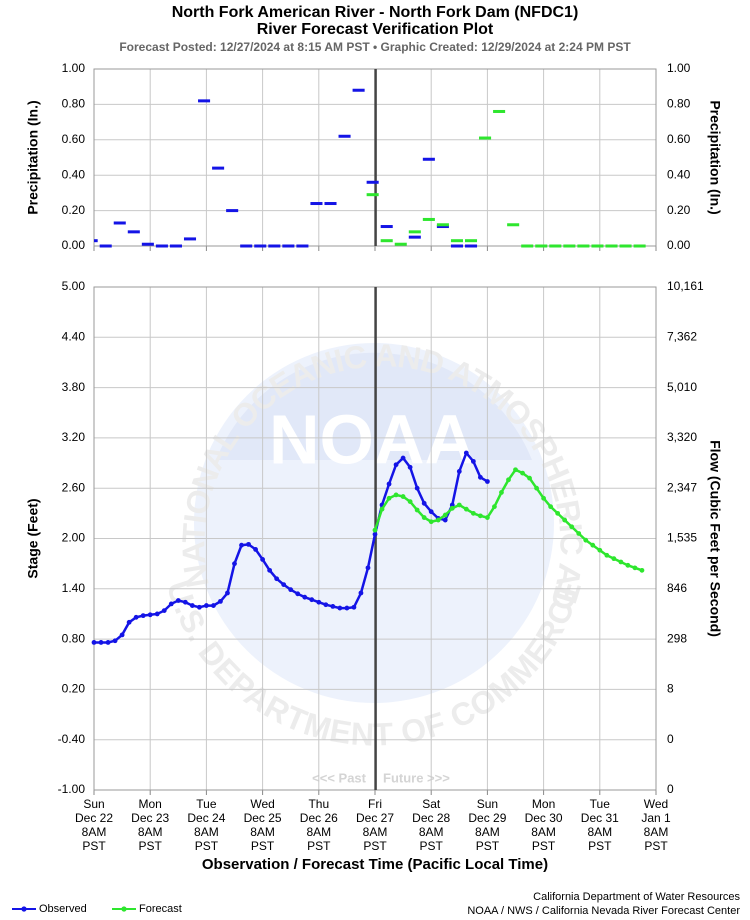  Describe the element at coordinates (372, 439) in the screenshot. I see `watermark-center: NOAA` at that location.